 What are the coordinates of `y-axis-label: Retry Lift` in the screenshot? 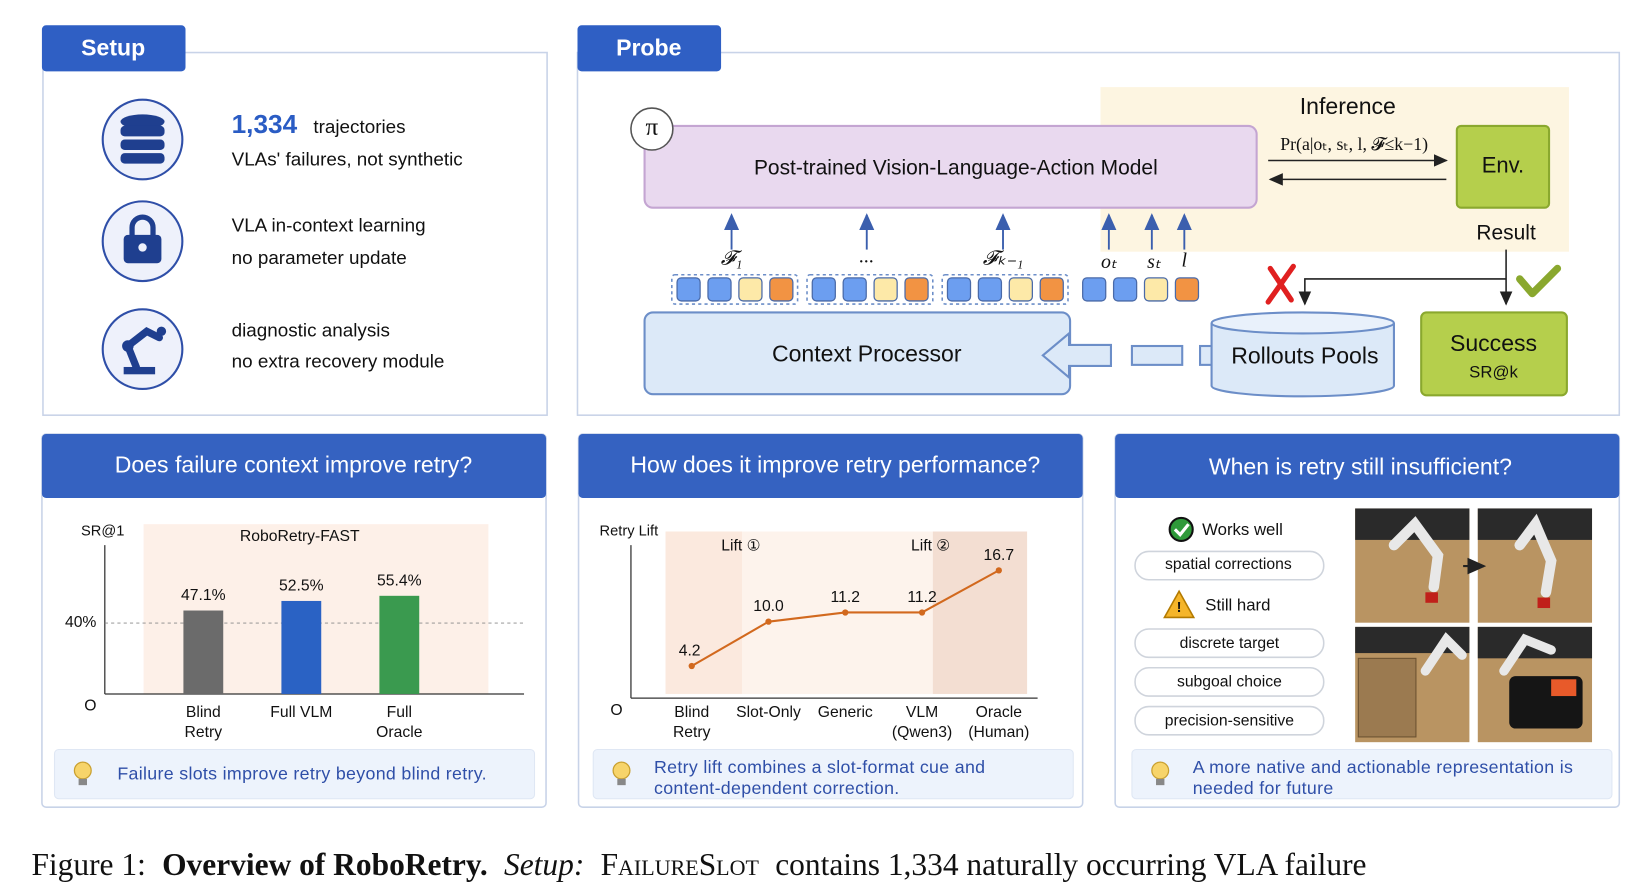 It's located at (629, 531).